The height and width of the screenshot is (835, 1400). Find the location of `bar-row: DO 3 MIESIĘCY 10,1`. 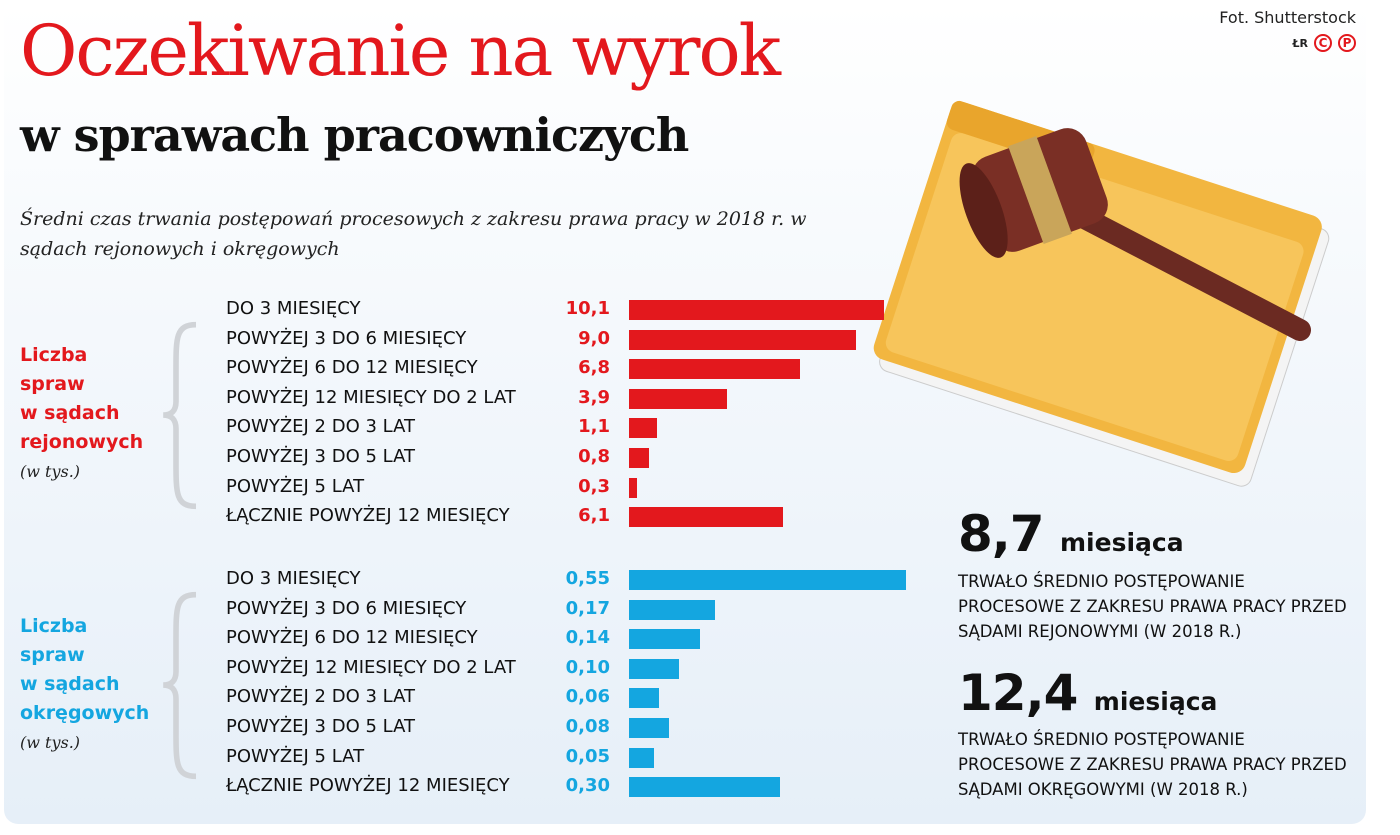

bar-row: DO 3 MIESIĘCY 10,1 is located at coordinates (576, 310).